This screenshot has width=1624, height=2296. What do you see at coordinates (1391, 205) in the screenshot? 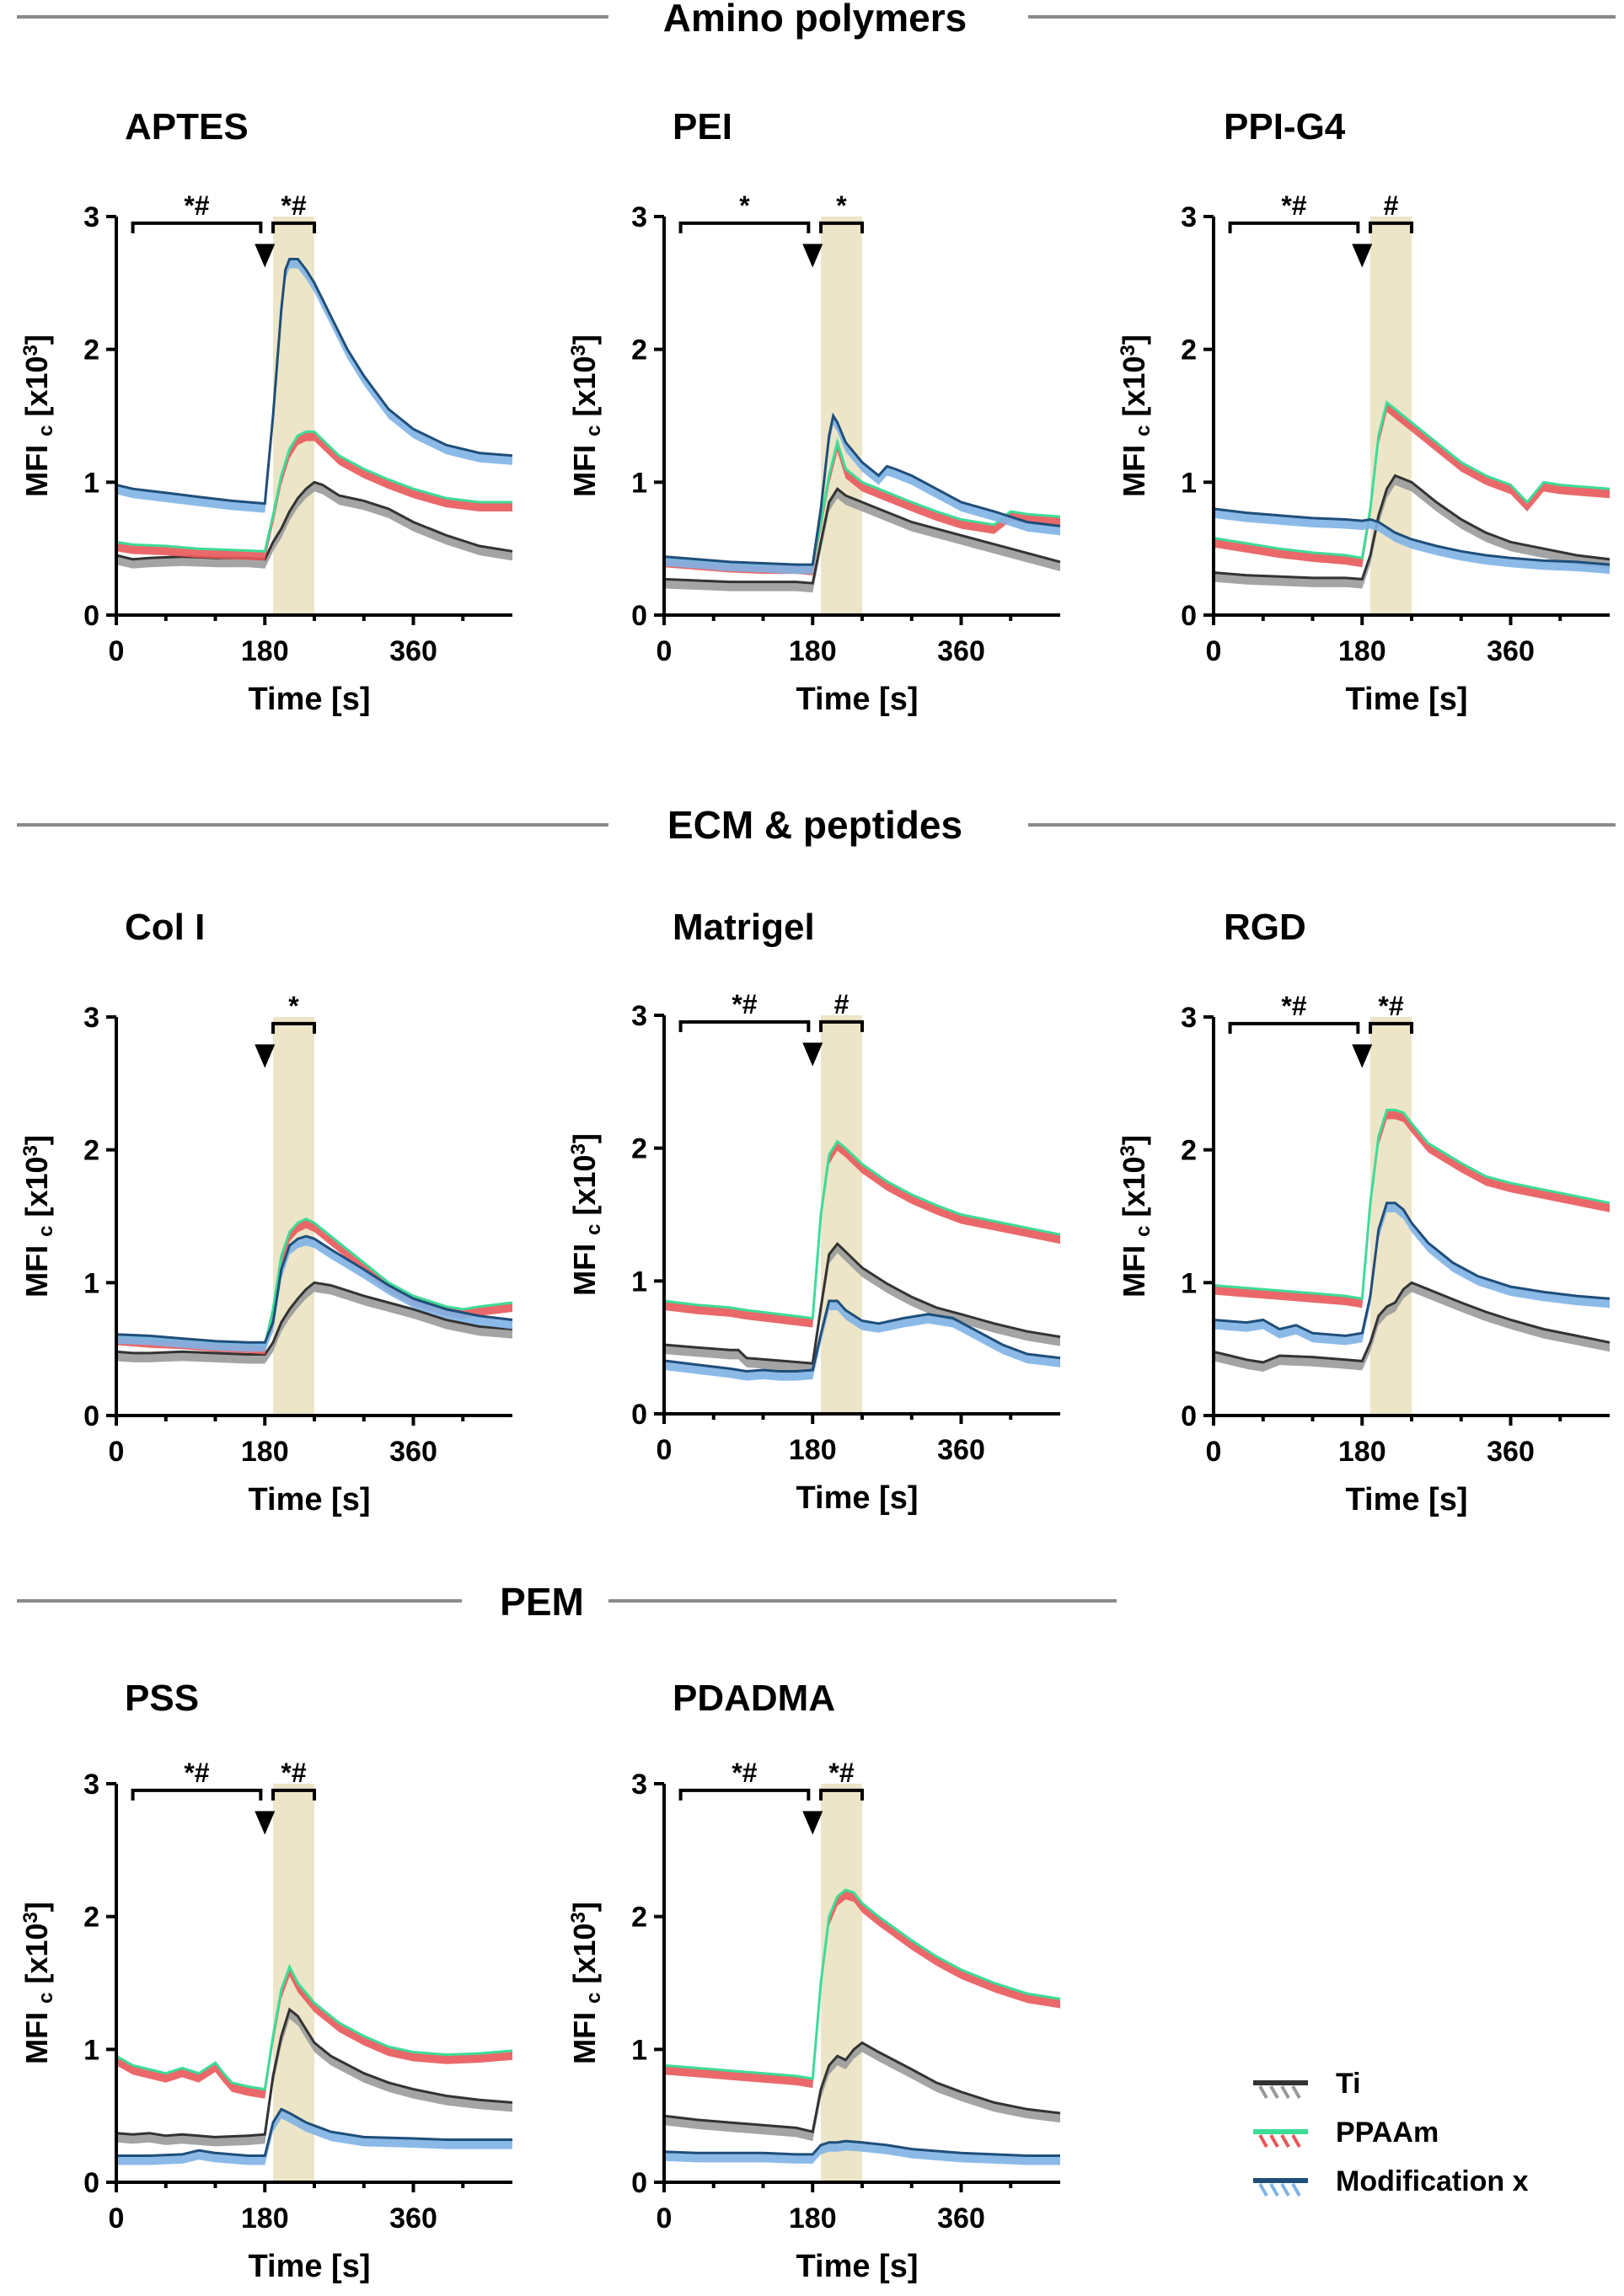
I see `significance-label-peak: #` at bounding box center [1391, 205].